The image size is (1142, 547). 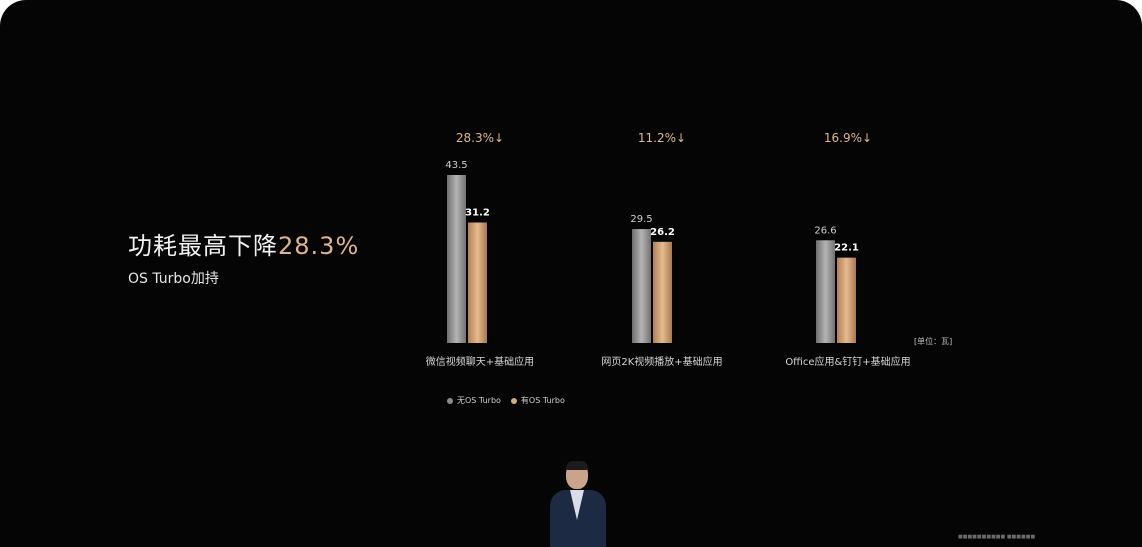 What do you see at coordinates (662, 232) in the screenshot?
I see `value-label-with-2: 26.2` at bounding box center [662, 232].